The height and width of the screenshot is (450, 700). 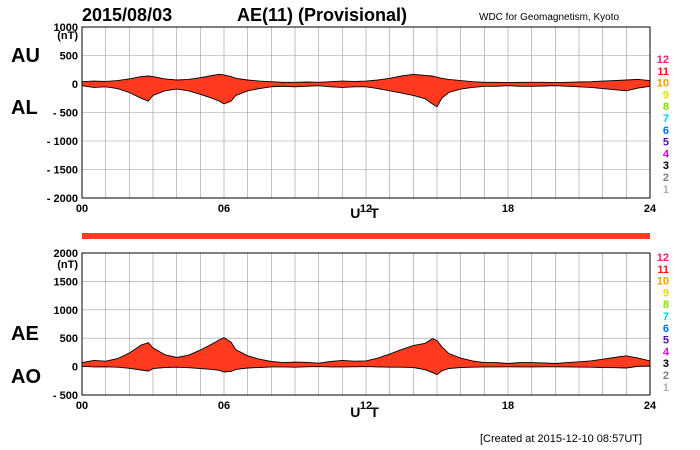 What do you see at coordinates (66, 254) in the screenshot?
I see `y-tick-label: 2000` at bounding box center [66, 254].